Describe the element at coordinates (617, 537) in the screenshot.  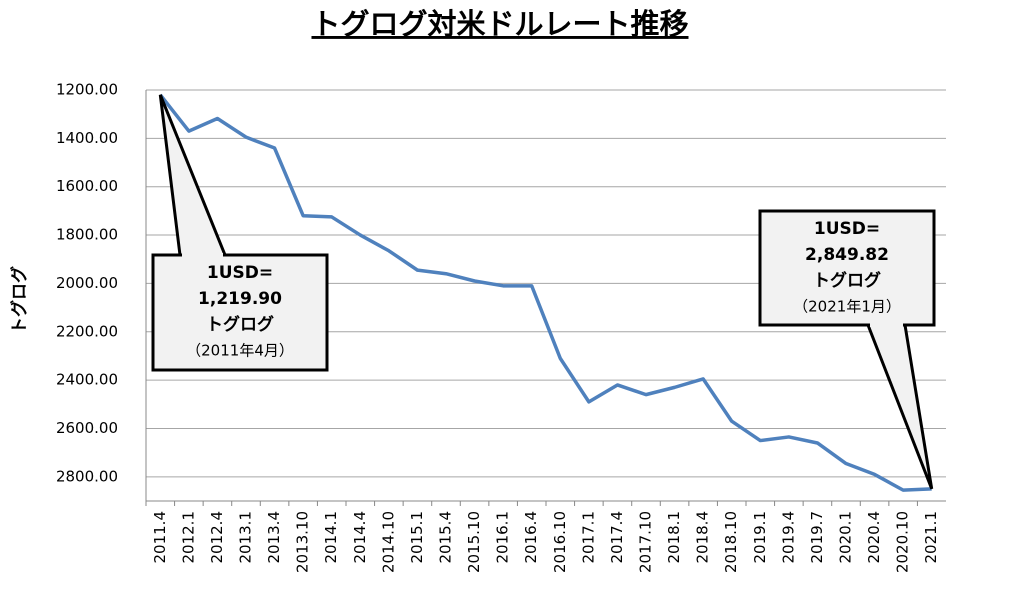
I see `x-tick-label: 2017.4` at that location.